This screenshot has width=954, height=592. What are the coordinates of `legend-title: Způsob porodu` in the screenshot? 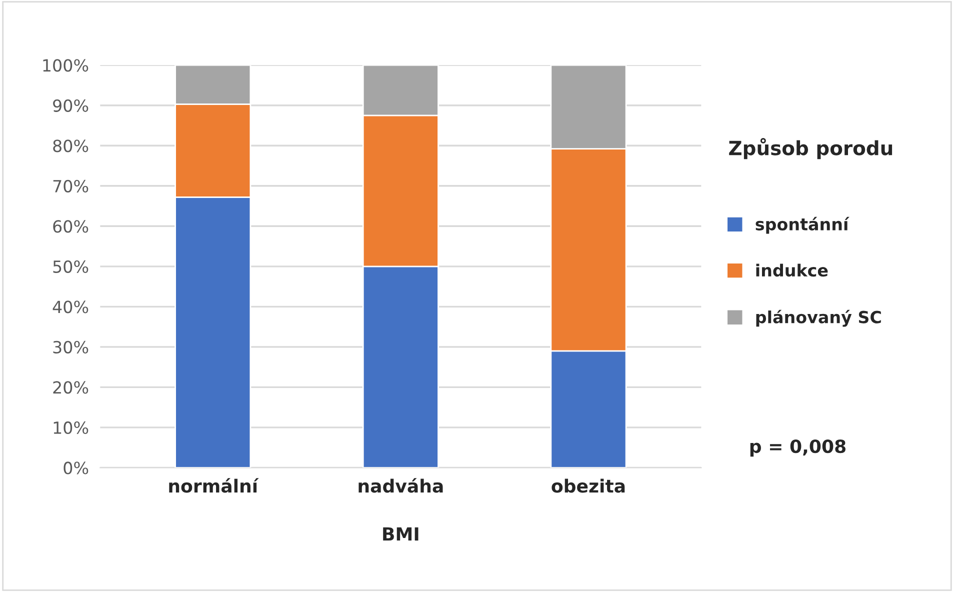 It's located at (810, 149).